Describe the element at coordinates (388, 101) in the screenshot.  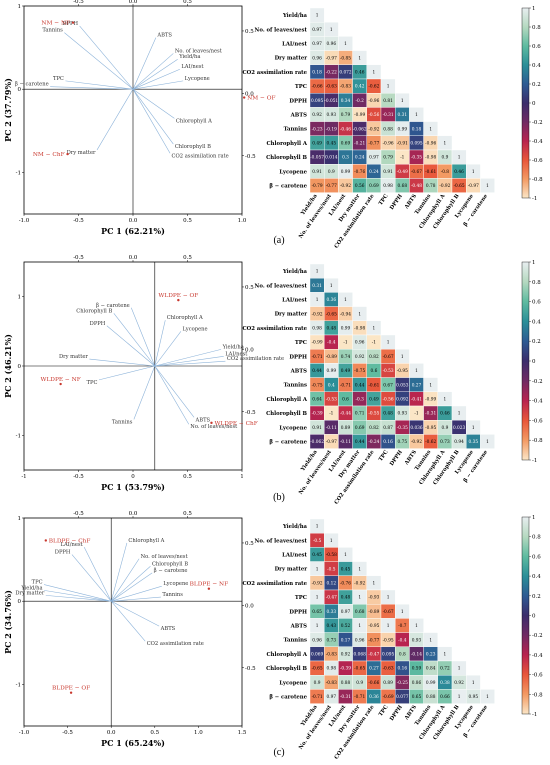
I see `cell-value: 0.81` at that location.